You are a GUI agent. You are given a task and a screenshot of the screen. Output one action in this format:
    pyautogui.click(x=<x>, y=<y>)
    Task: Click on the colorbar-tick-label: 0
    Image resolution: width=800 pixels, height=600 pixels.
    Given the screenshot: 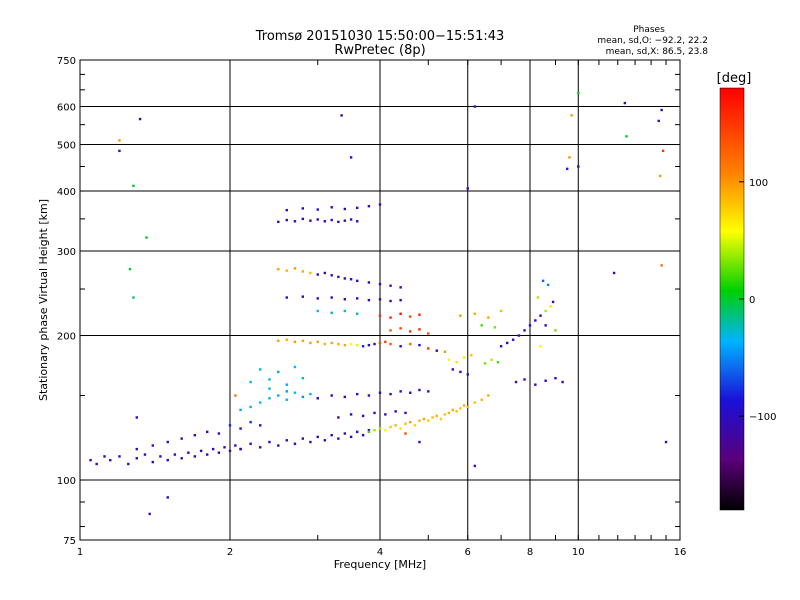 What is the action you would take?
    pyautogui.click(x=752, y=300)
    